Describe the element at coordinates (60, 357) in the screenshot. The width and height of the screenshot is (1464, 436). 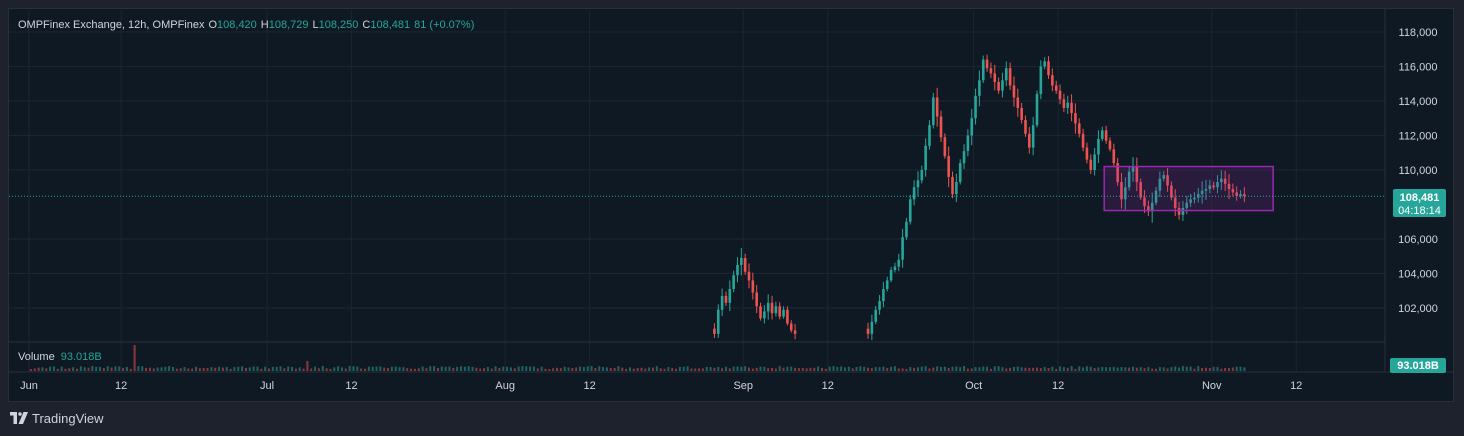
I see `volume-legend: Volume 93.018B` at that location.